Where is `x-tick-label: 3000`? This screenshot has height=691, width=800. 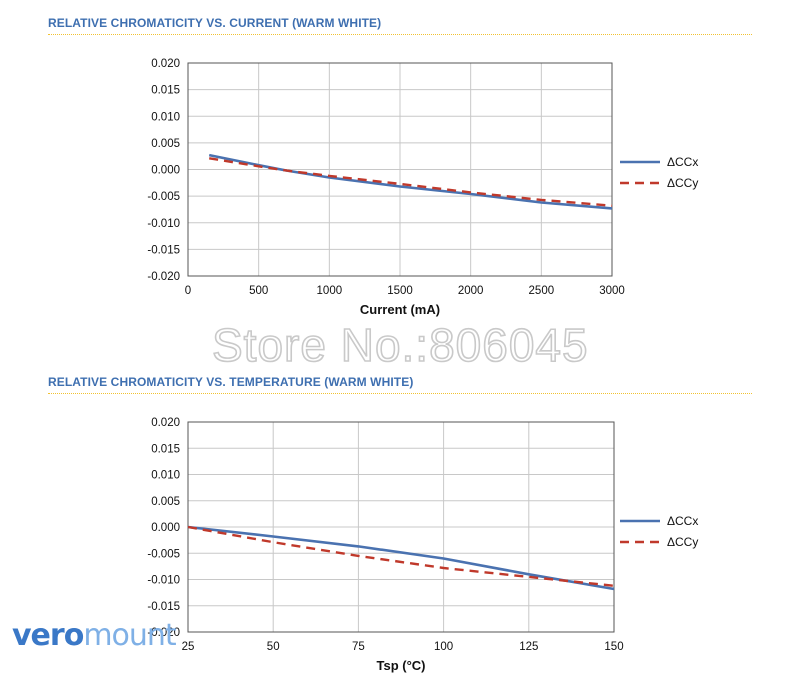 x-tick-label: 3000 is located at coordinates (612, 291).